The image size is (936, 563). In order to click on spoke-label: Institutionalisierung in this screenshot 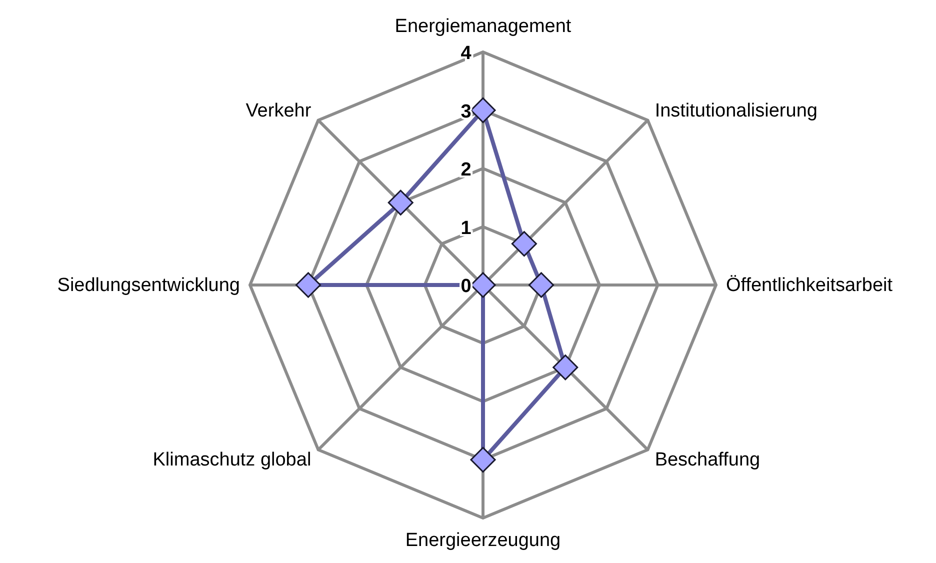, I will do `click(736, 111)`.